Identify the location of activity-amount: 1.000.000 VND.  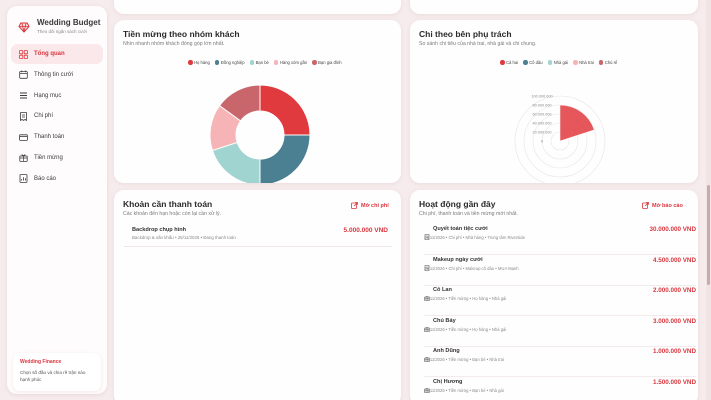
(674, 351).